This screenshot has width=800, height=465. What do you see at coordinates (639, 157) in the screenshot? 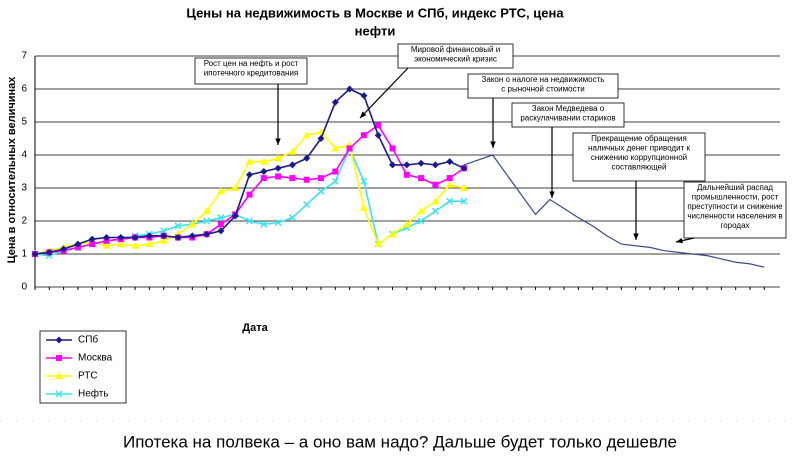
I see `annotation-text: снижению коррупционной` at bounding box center [639, 157].